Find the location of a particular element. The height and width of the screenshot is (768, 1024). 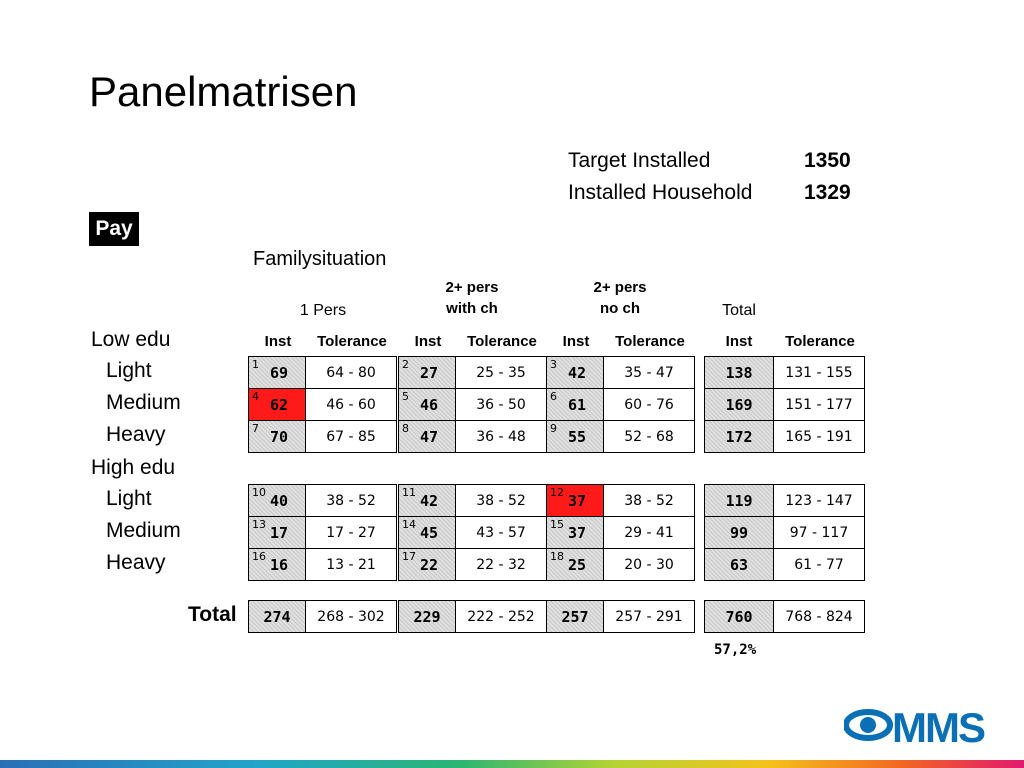

total-inst-cell: 169 is located at coordinates (739, 404).